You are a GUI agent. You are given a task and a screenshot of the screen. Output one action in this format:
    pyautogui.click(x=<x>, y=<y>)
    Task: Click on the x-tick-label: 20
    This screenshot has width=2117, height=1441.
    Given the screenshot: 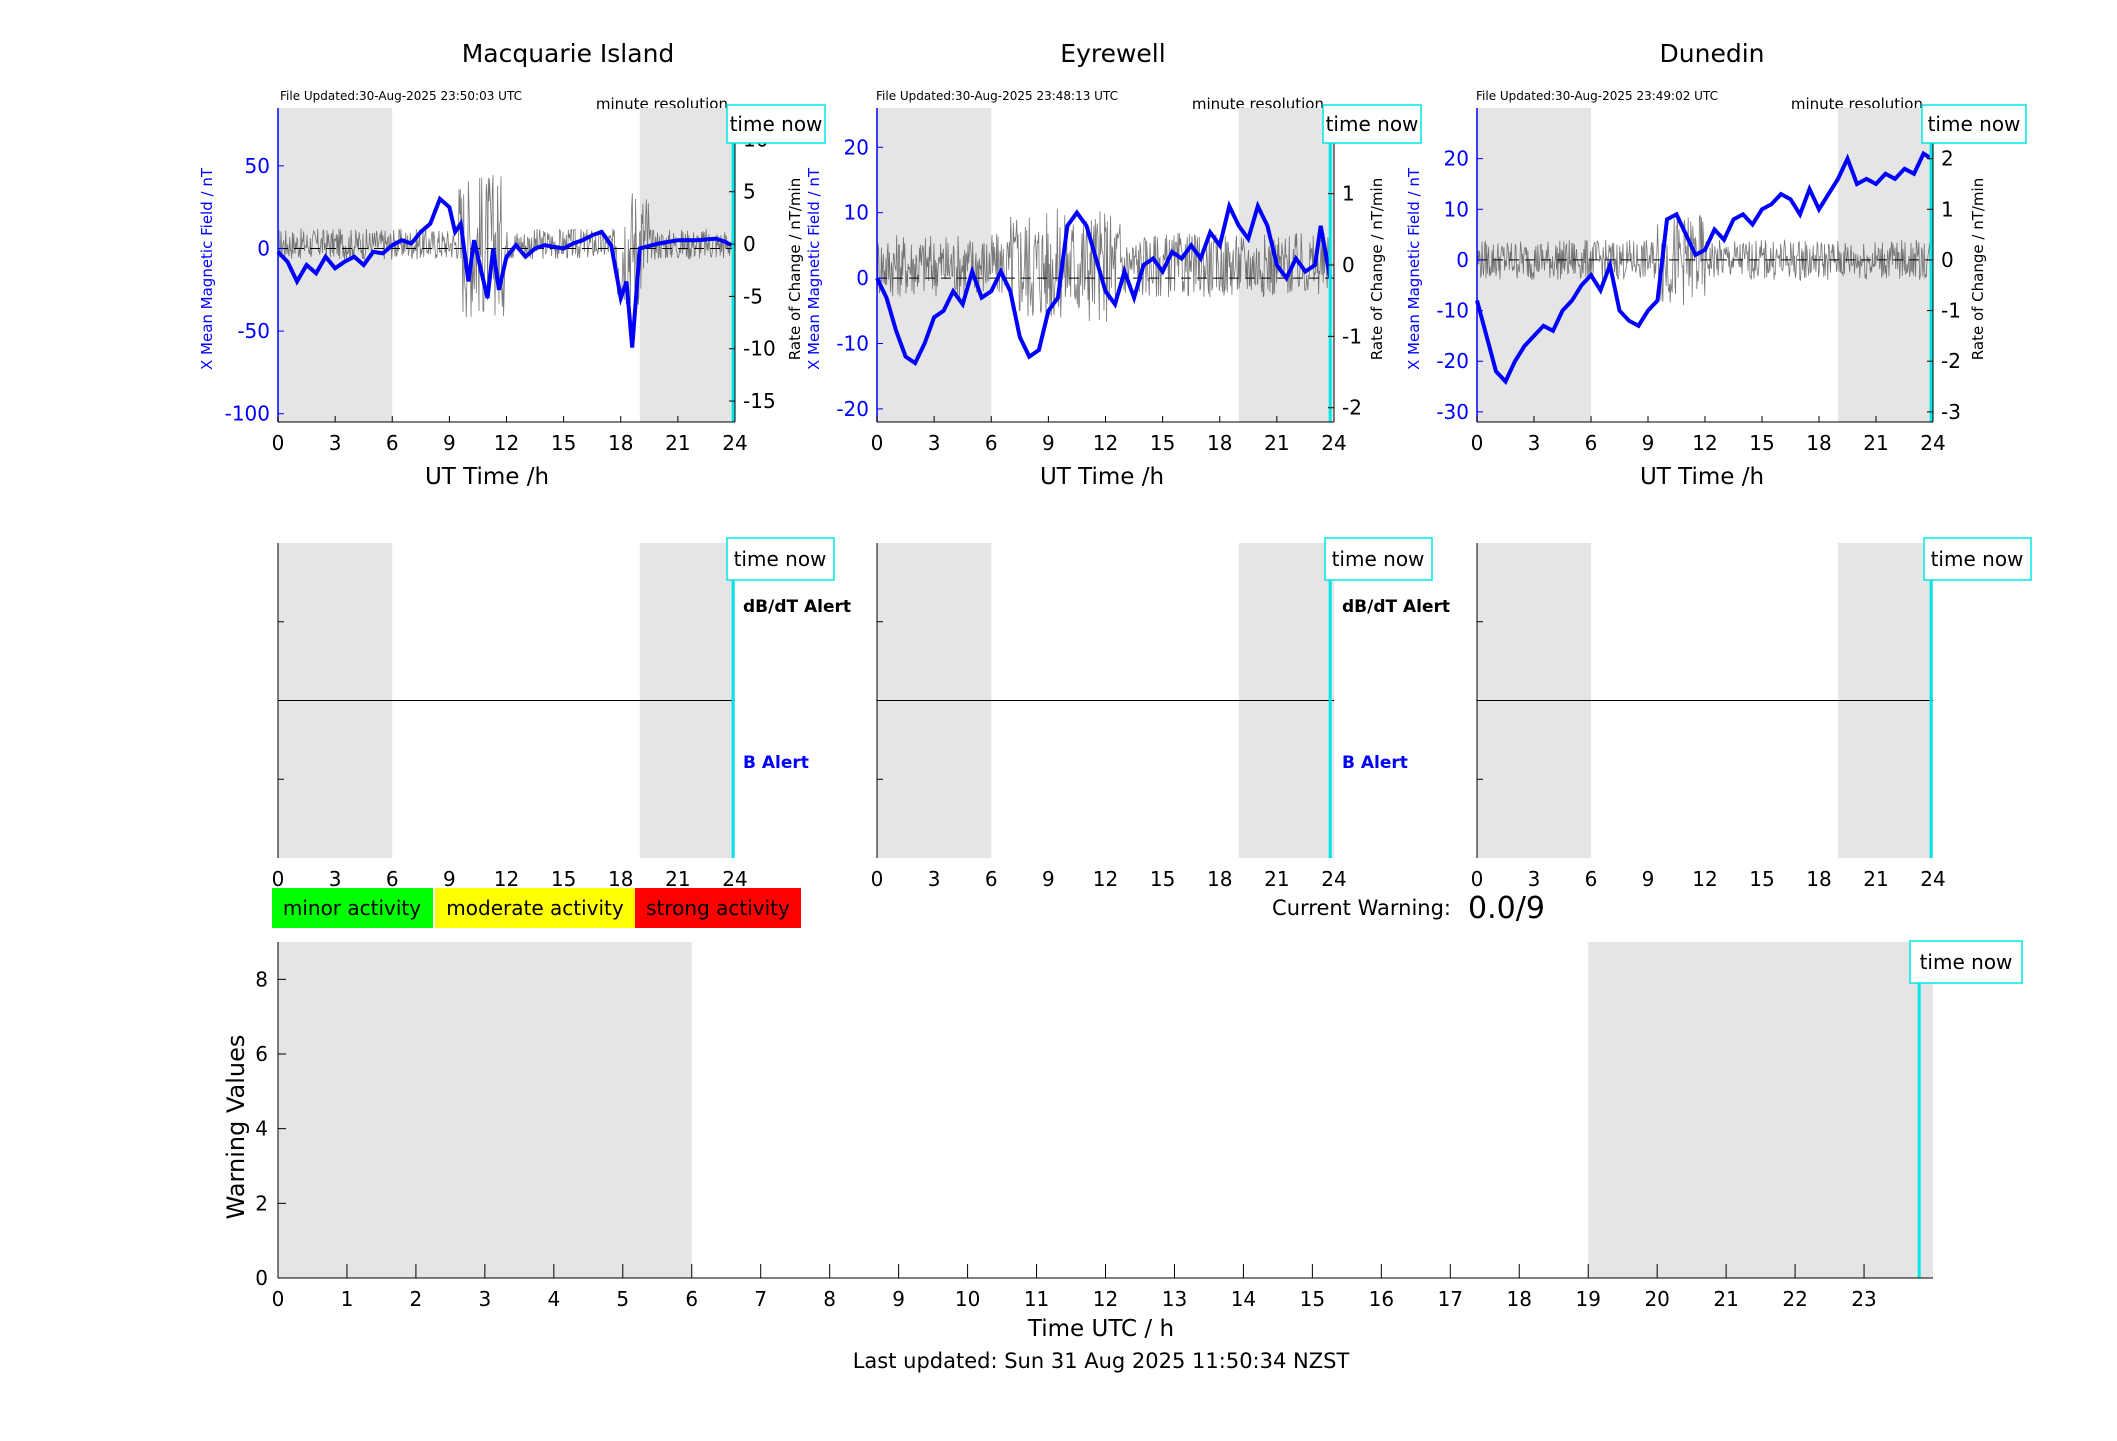 What is the action you would take?
    pyautogui.click(x=1656, y=1299)
    